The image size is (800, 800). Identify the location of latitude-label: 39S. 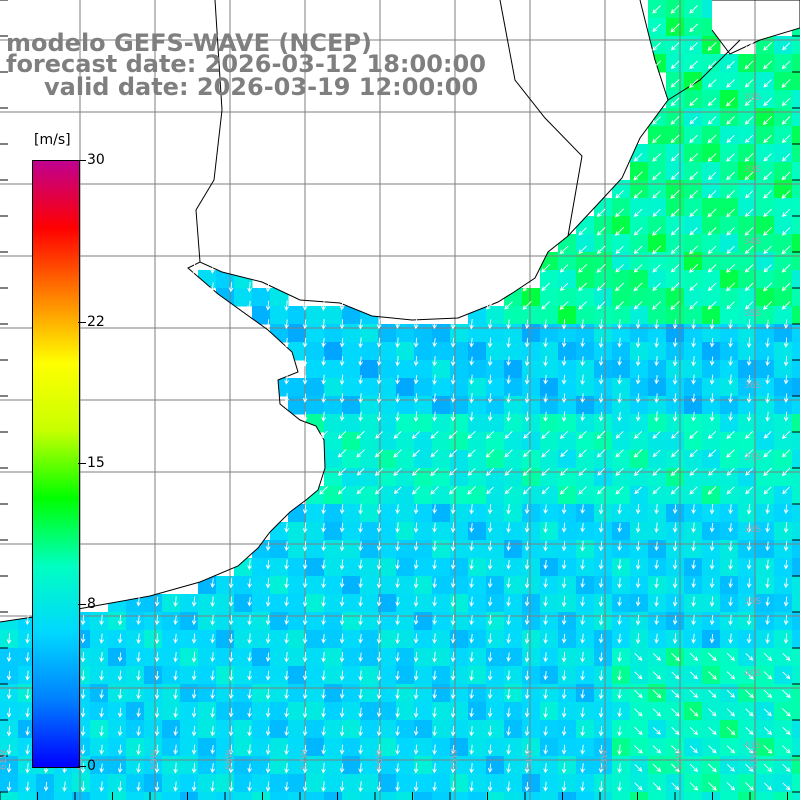
(752, 602).